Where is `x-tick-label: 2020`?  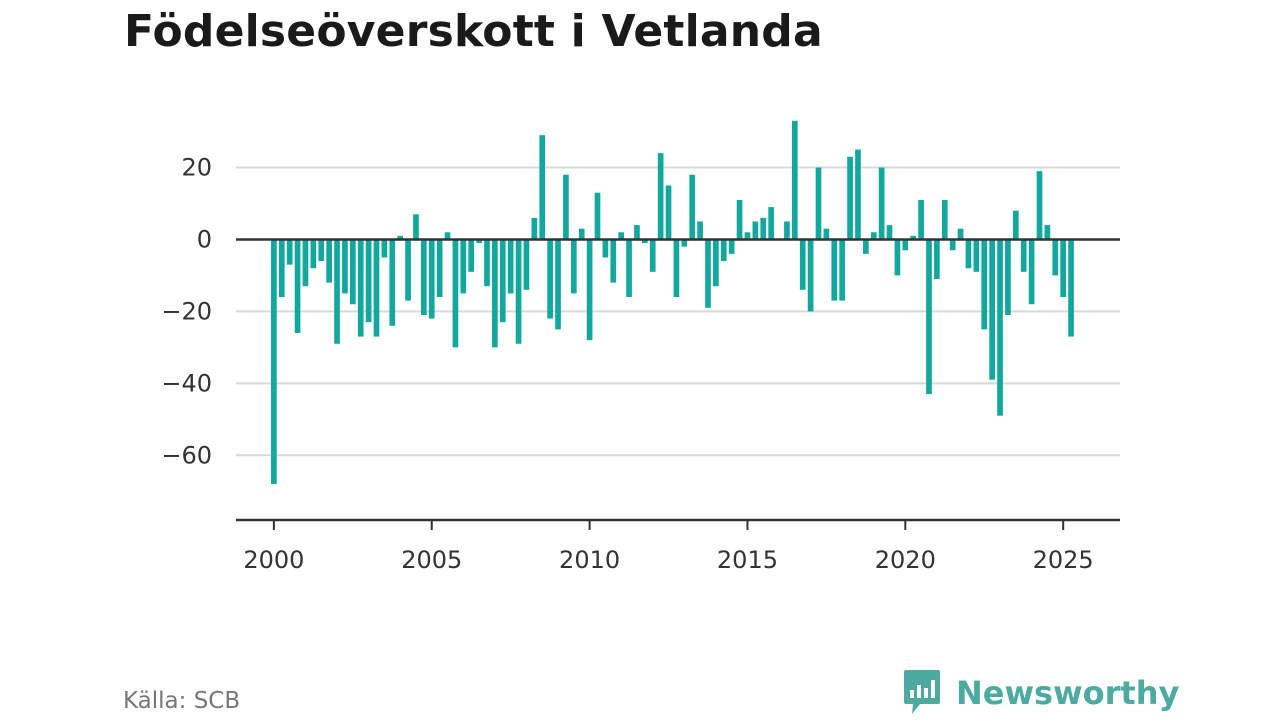
x-tick-label: 2020 is located at coordinates (905, 560).